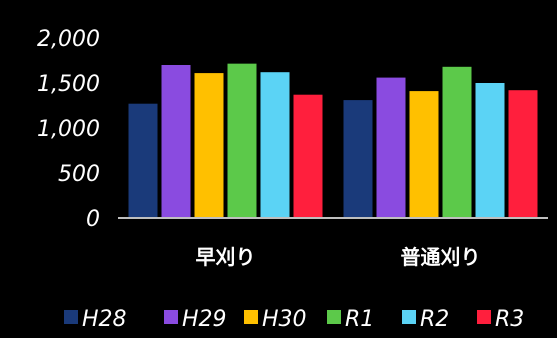 The width and height of the screenshot is (557, 338). Describe the element at coordinates (68, 84) in the screenshot. I see `y-tick-label: 1,500` at that location.